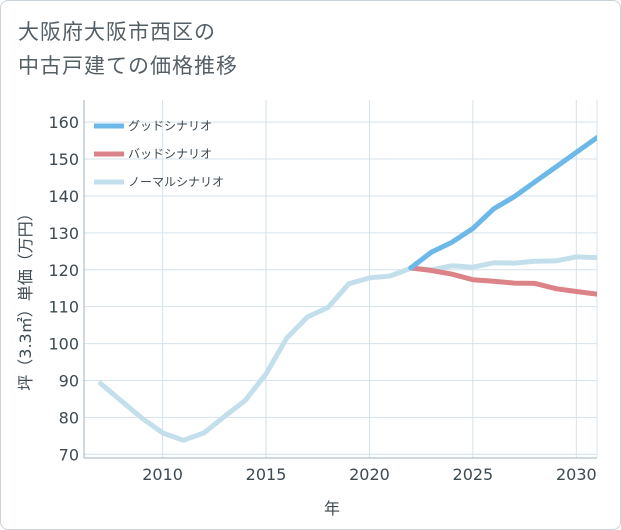  I want to click on series-line-good, so click(502, 203).